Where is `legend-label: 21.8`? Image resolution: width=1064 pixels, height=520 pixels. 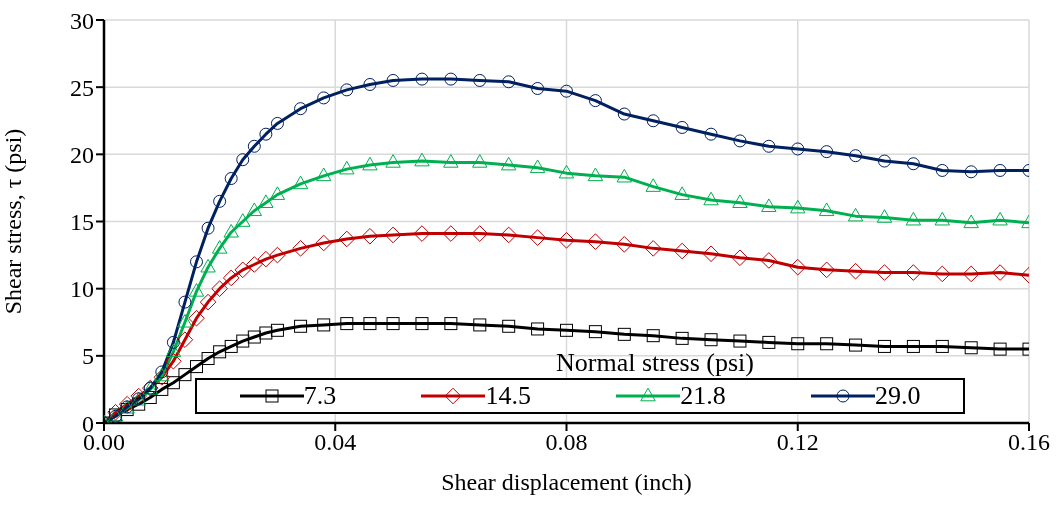 legend-label: 21.8 is located at coordinates (703, 396).